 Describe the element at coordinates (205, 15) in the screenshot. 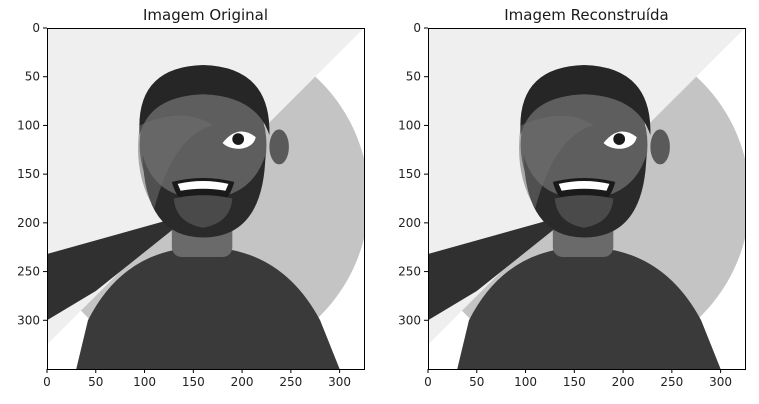

I see `chart-title: Imagem Original` at that location.